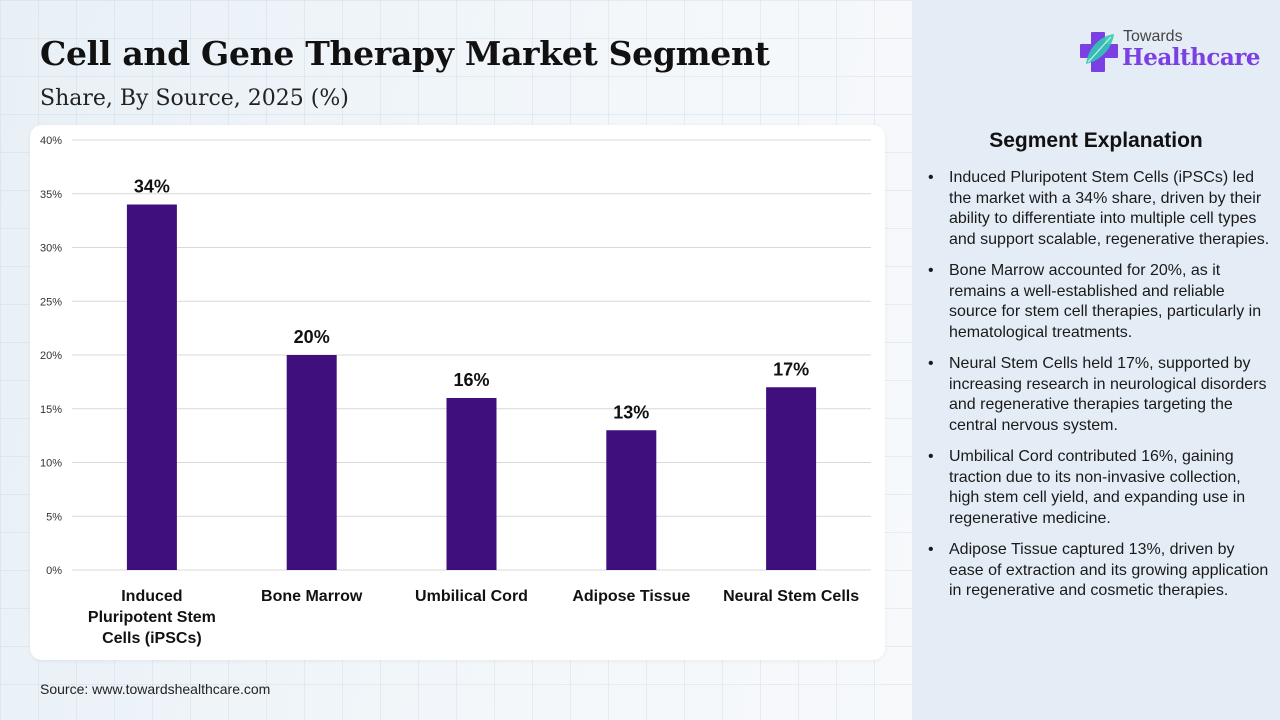  Describe the element at coordinates (471, 596) in the screenshot. I see `x-category-label: Umbilical Cord` at that location.